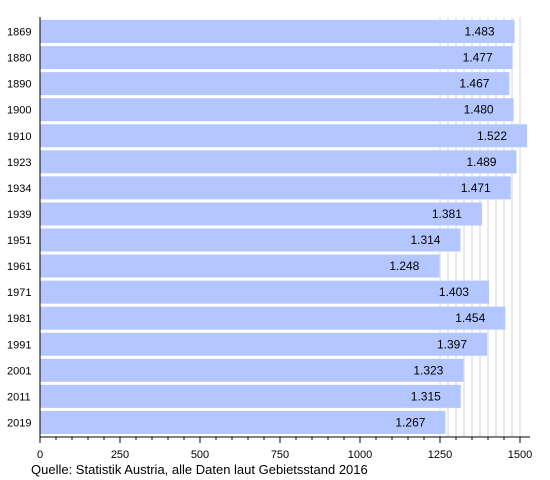 The width and height of the screenshot is (550, 480). Describe the element at coordinates (19, 85) in the screenshot. I see `category-label: 1890` at that location.